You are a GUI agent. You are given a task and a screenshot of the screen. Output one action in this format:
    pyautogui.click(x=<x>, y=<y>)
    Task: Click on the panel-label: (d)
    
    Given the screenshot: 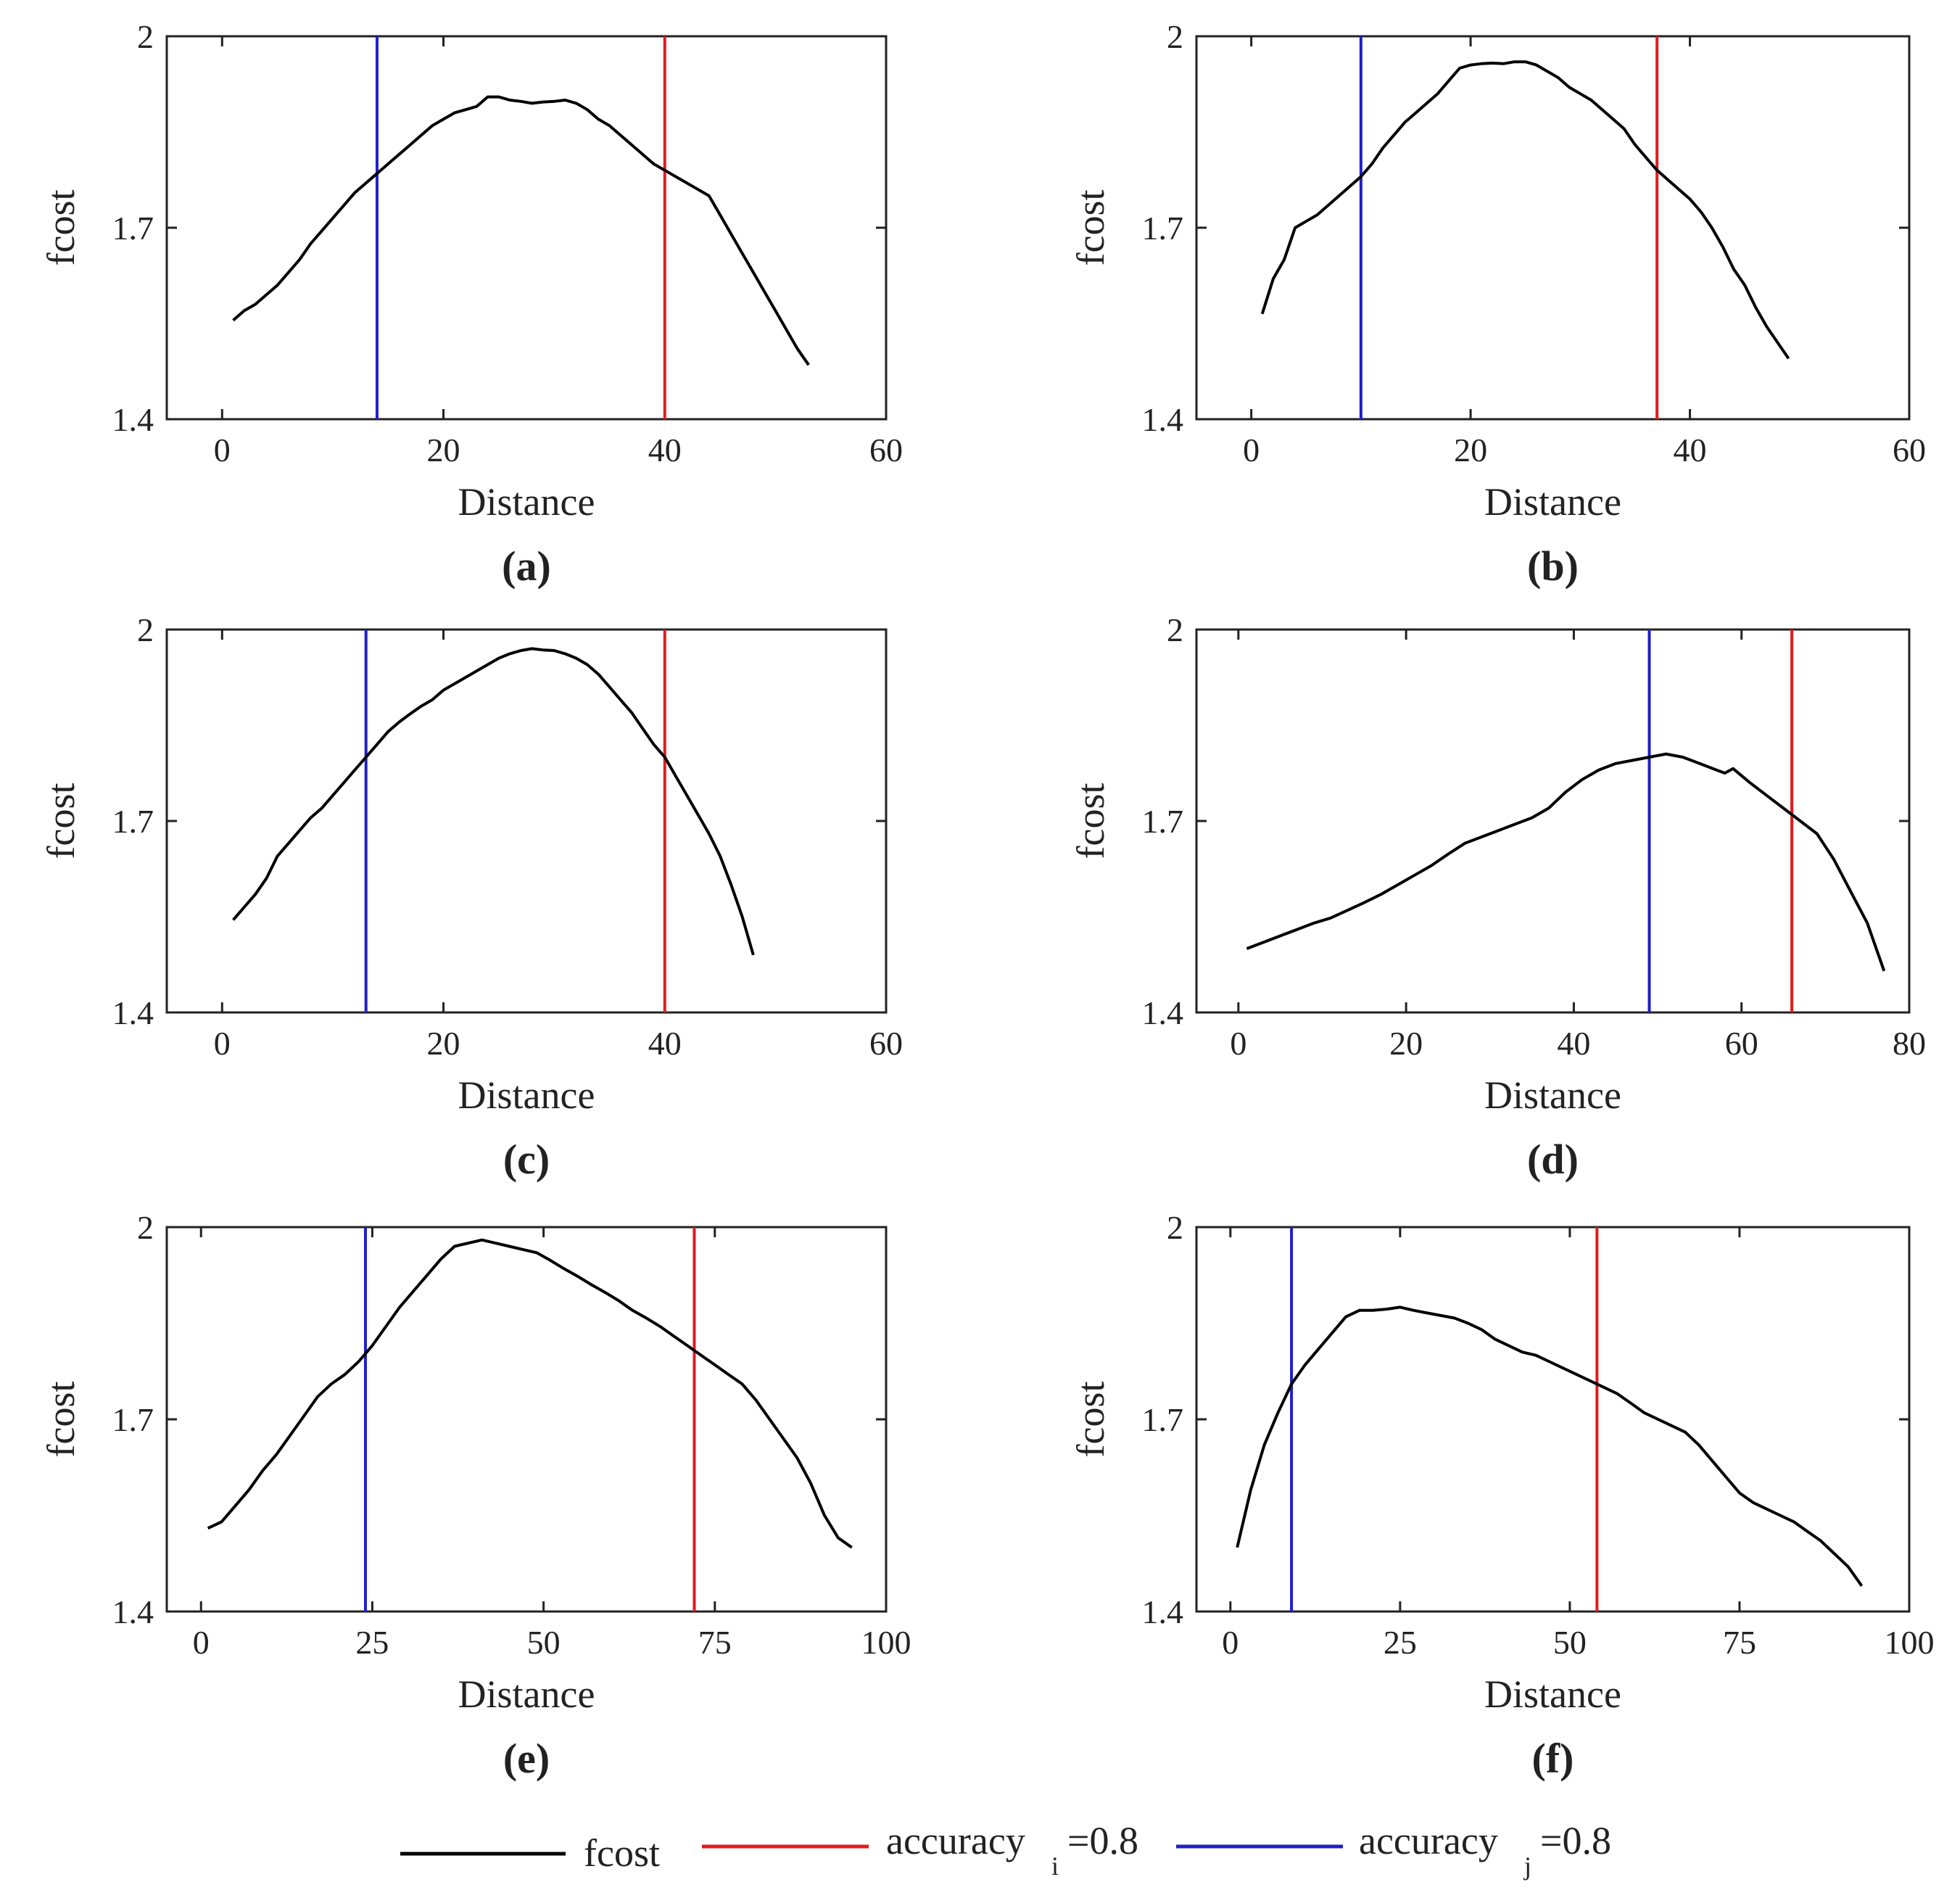 What is the action you would take?
    pyautogui.click(x=1553, y=1159)
    